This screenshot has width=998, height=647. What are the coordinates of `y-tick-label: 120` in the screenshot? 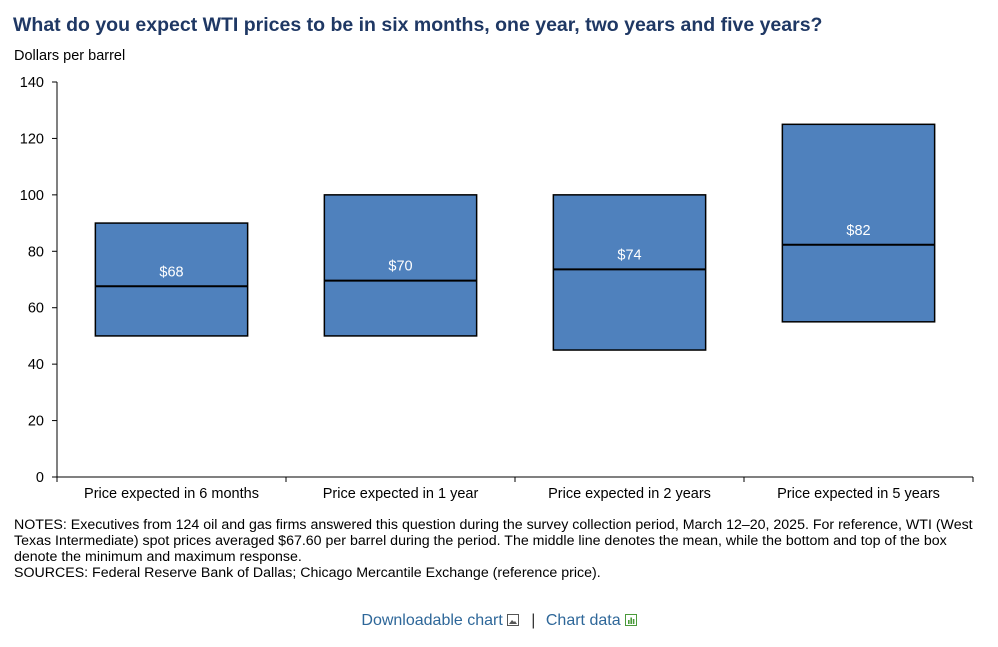 It's located at (32, 139).